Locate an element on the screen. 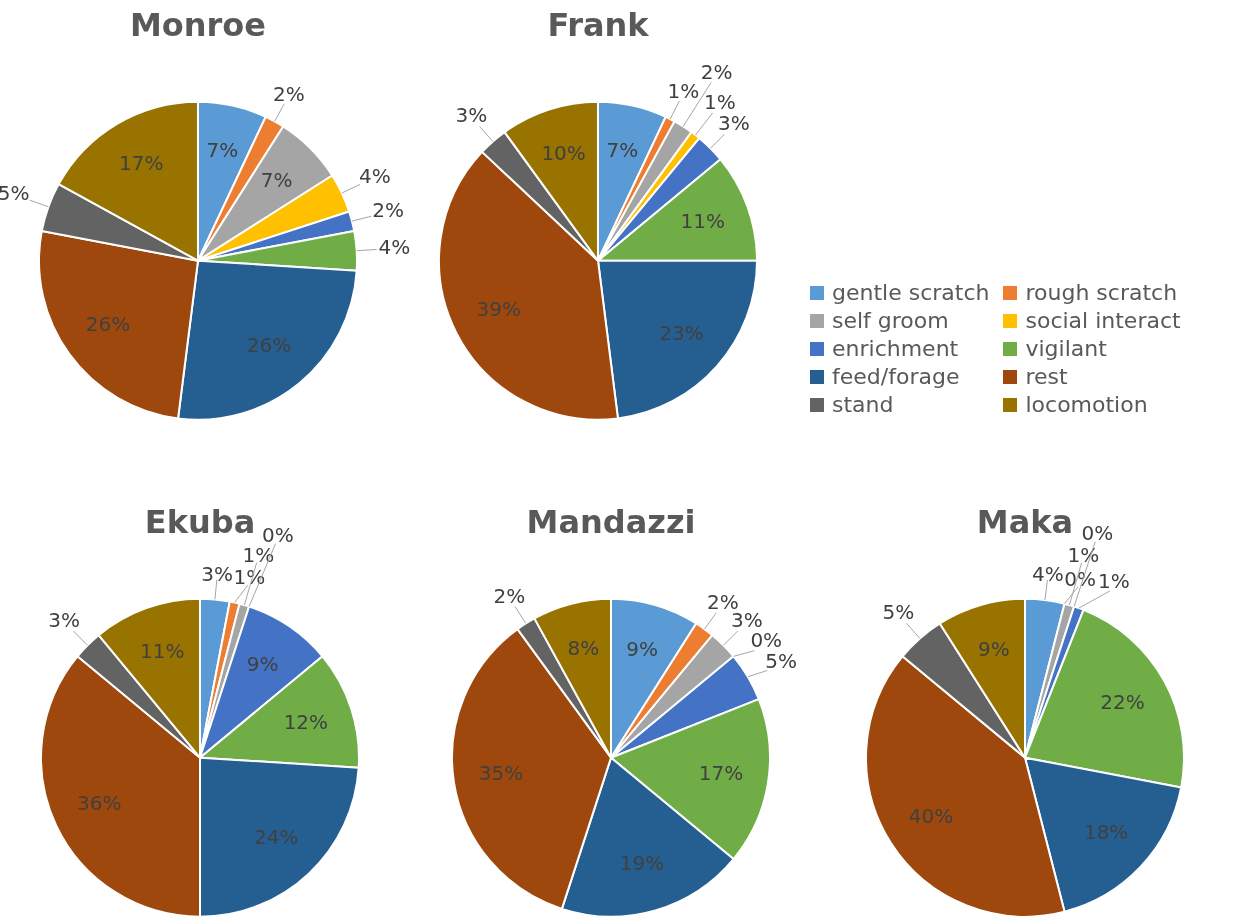  data-label: 10% is located at coordinates (563, 153).